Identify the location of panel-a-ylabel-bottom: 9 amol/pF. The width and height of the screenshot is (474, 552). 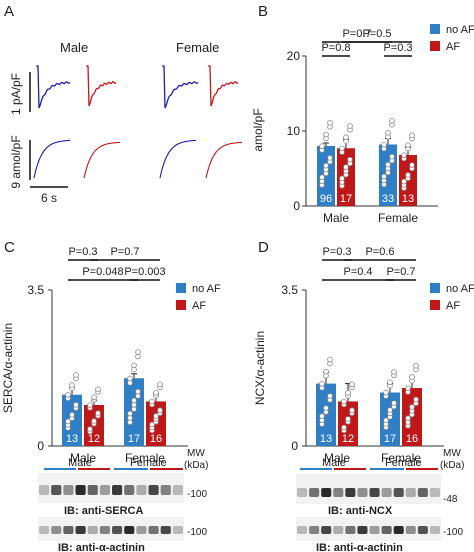
(16, 161).